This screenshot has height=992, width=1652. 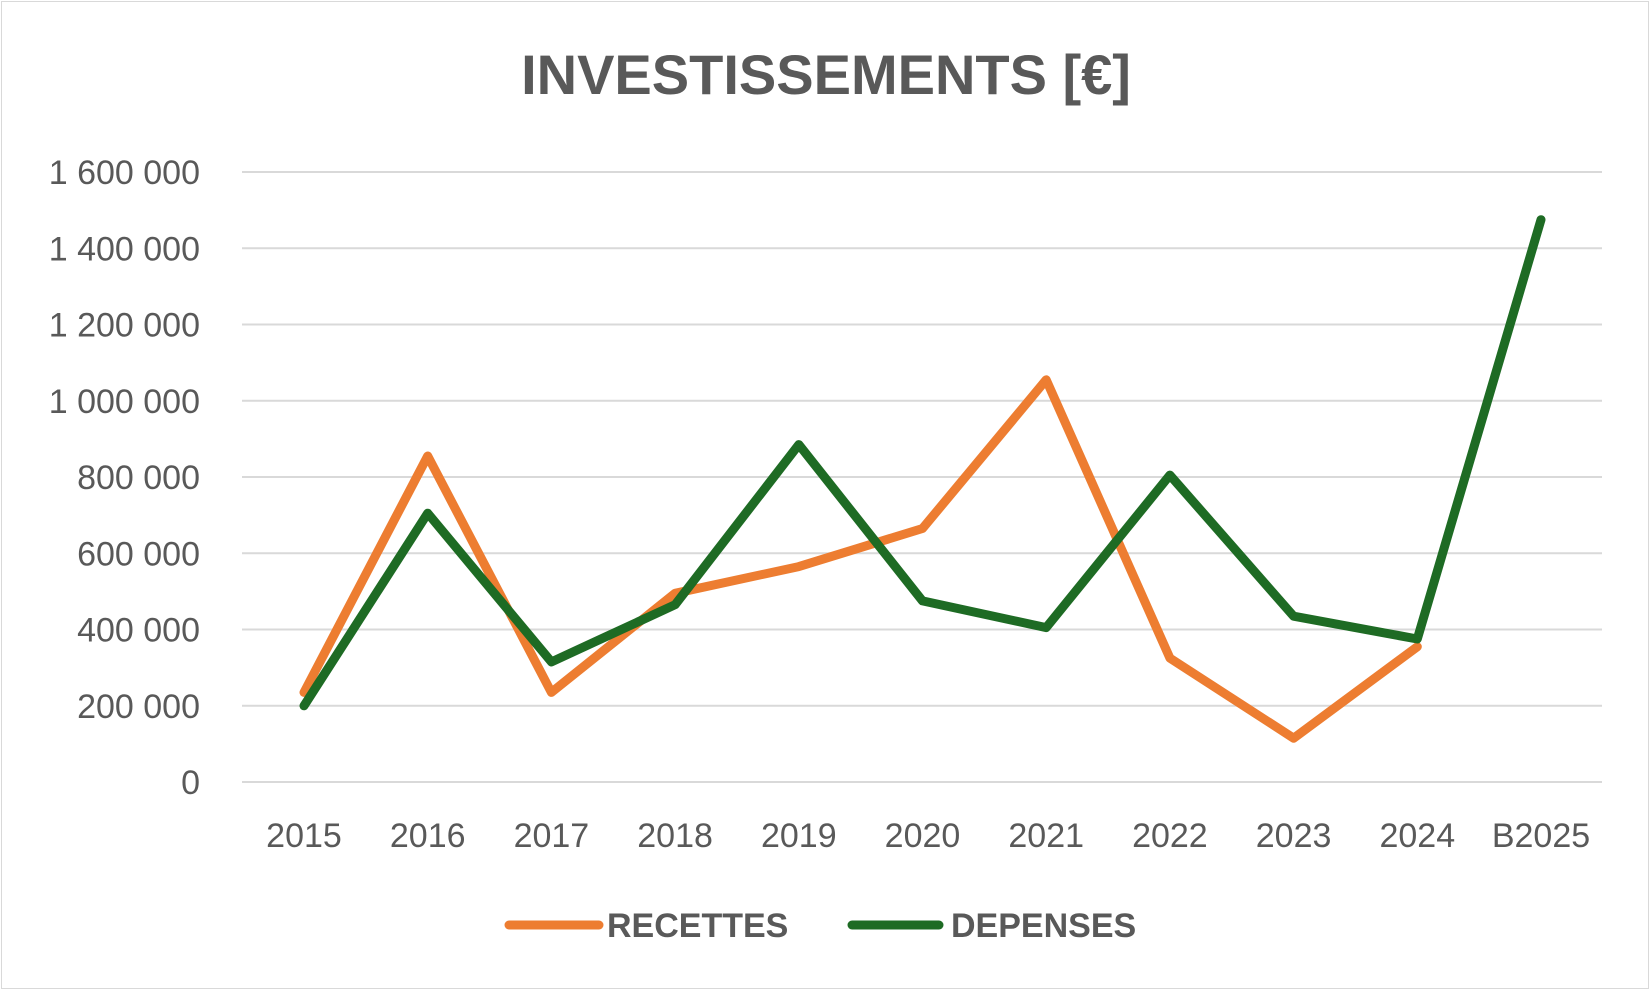 What do you see at coordinates (124, 249) in the screenshot?
I see `y-tick-label: 1 400 000` at bounding box center [124, 249].